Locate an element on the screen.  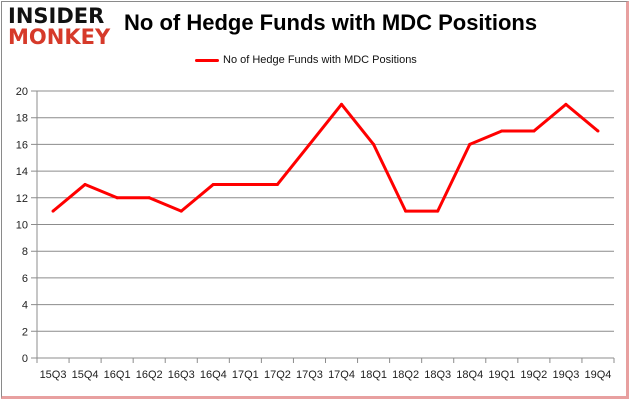
x-tick-label: 18Q1 is located at coordinates (373, 375).